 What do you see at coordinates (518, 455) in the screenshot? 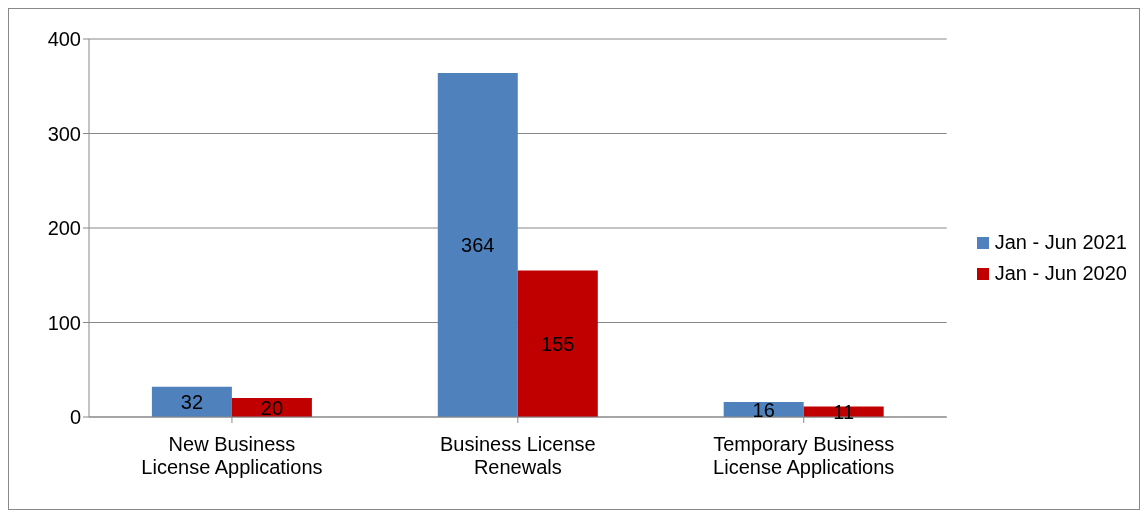
I see `x-tick-label: Business License Renewals` at bounding box center [518, 455].